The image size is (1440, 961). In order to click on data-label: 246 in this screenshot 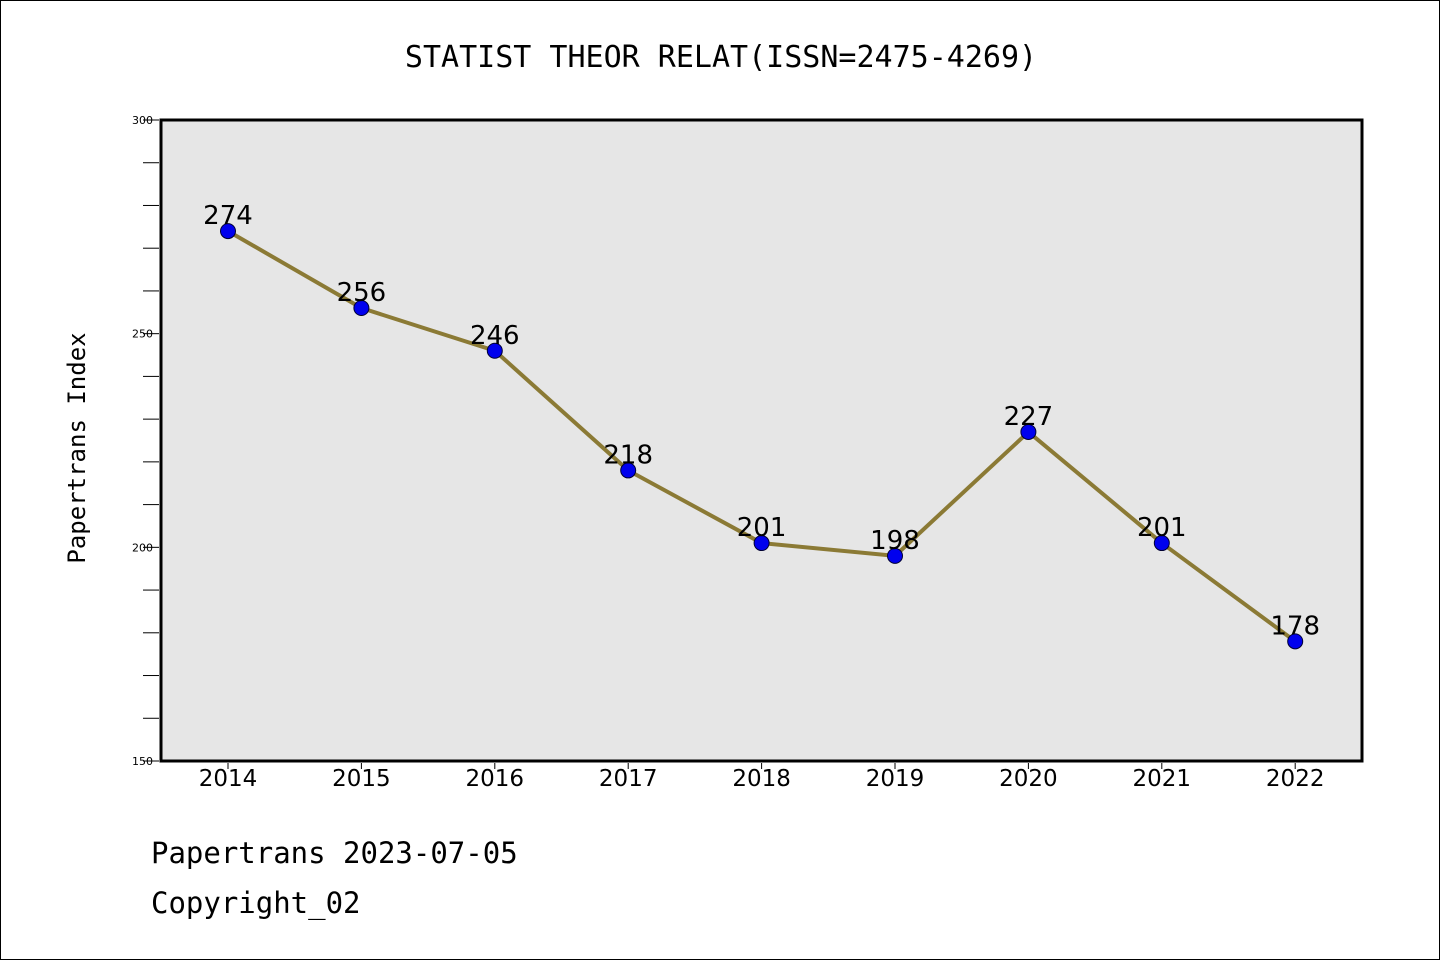, I will do `click(495, 336)`.